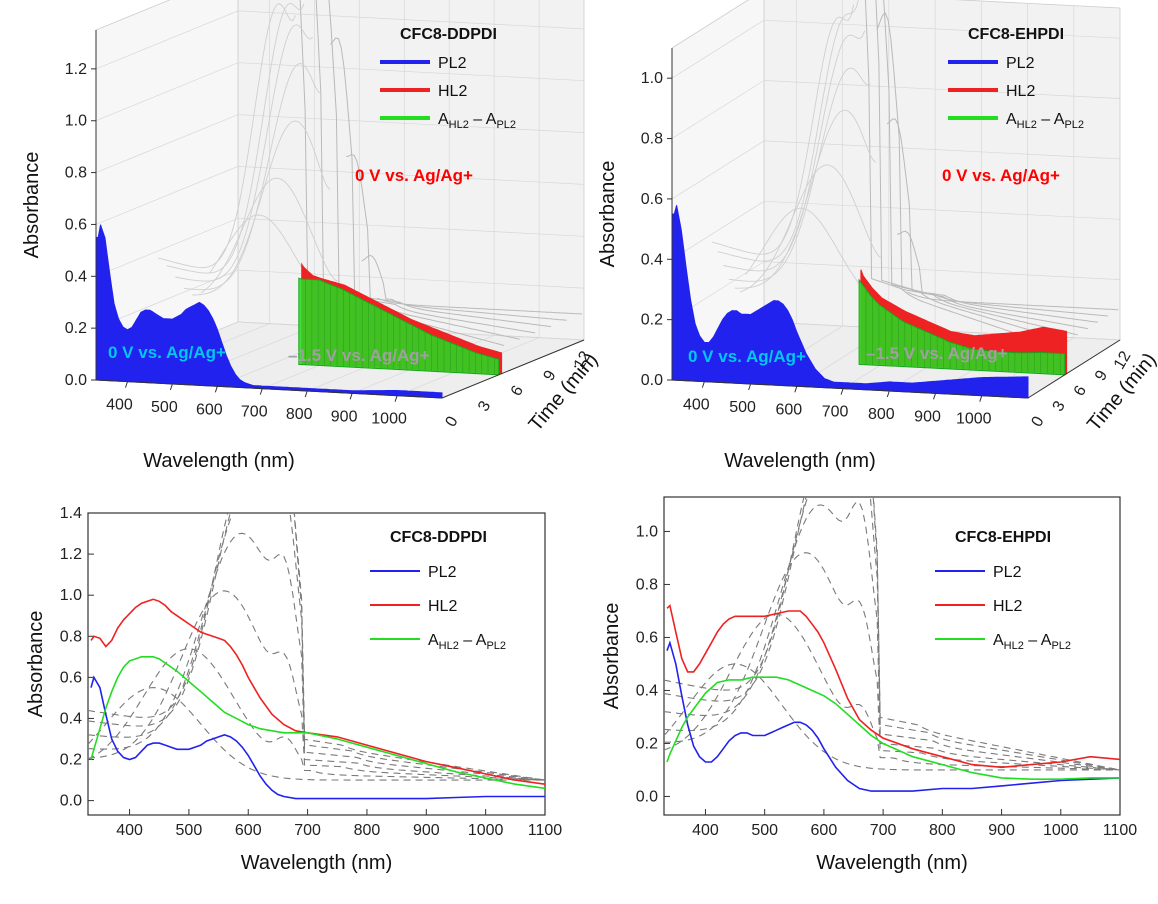  Describe the element at coordinates (438, 537) in the screenshot. I see `legend-title: CFC8-DDPDI` at that location.